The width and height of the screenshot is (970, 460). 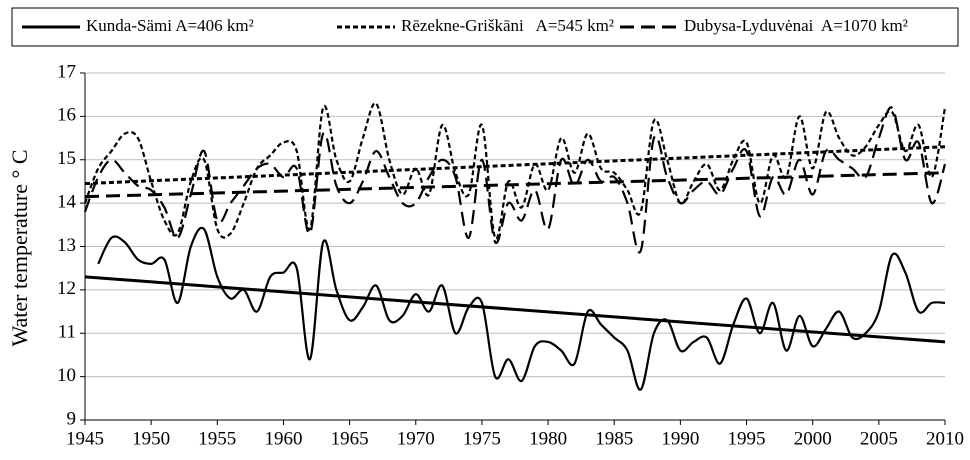 I want to click on x-tick-label: 1990, so click(x=680, y=438).